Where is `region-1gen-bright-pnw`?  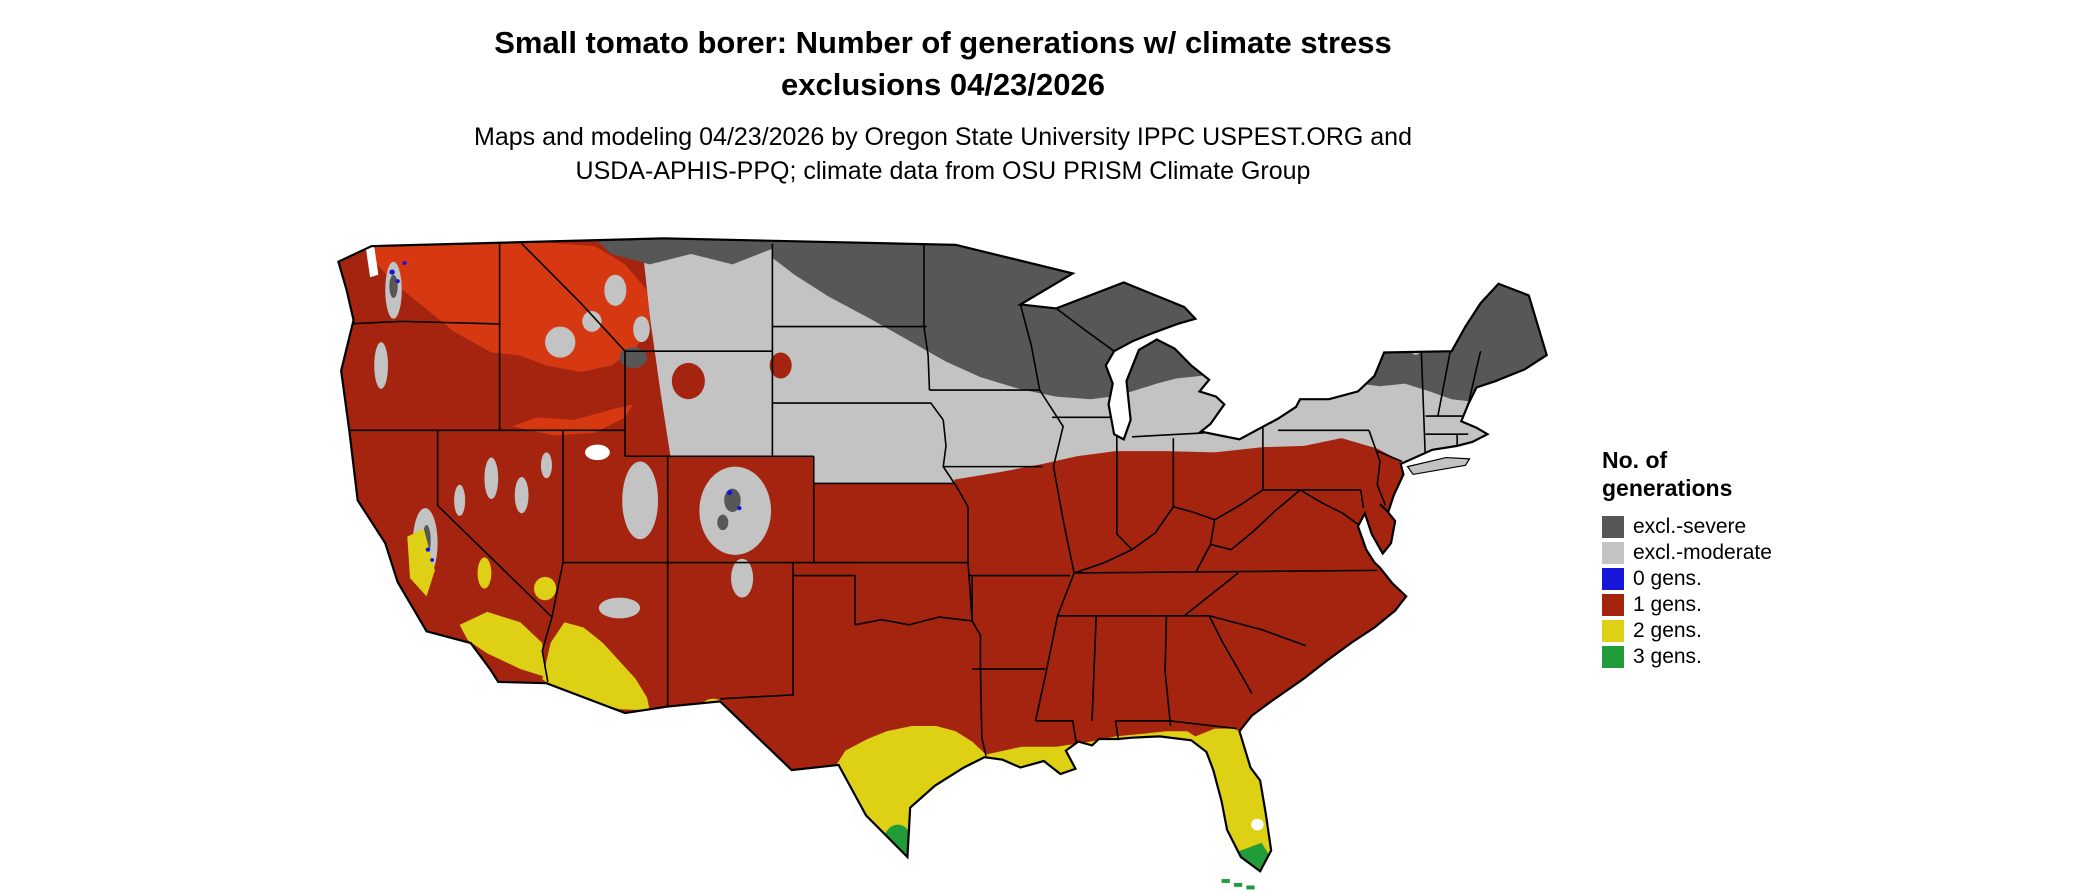 region-1gen-bright-pnw is located at coordinates (510, 305).